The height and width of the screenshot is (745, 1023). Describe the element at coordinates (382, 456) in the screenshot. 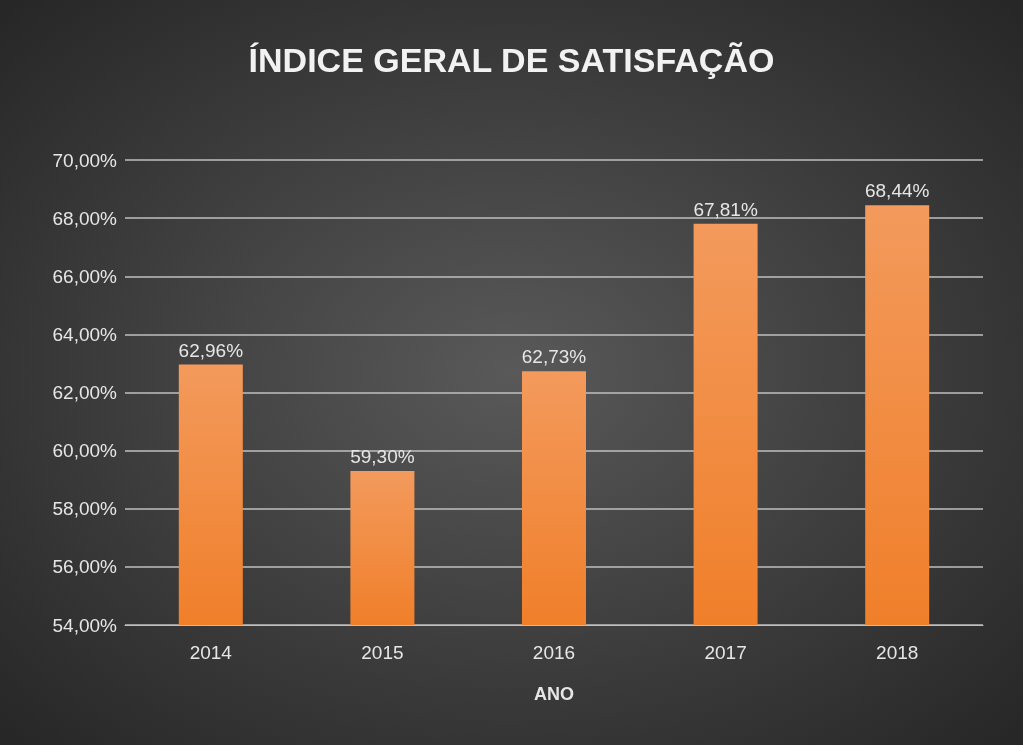

I see `data-label: 59,30%` at that location.